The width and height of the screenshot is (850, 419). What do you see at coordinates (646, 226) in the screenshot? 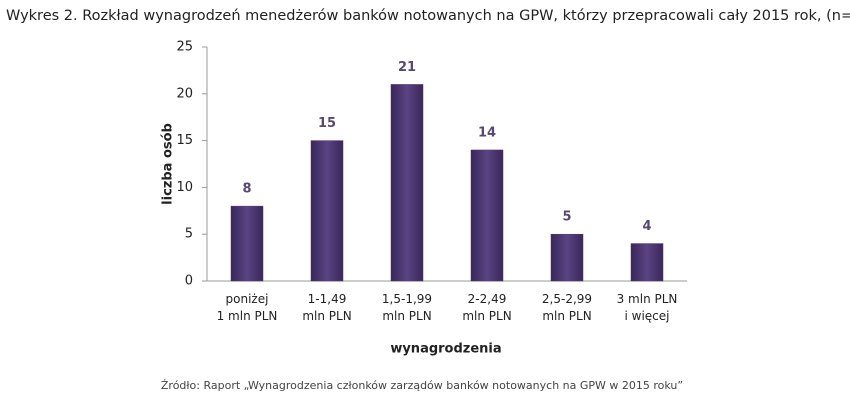
I see `value-label: 4` at bounding box center [646, 226].